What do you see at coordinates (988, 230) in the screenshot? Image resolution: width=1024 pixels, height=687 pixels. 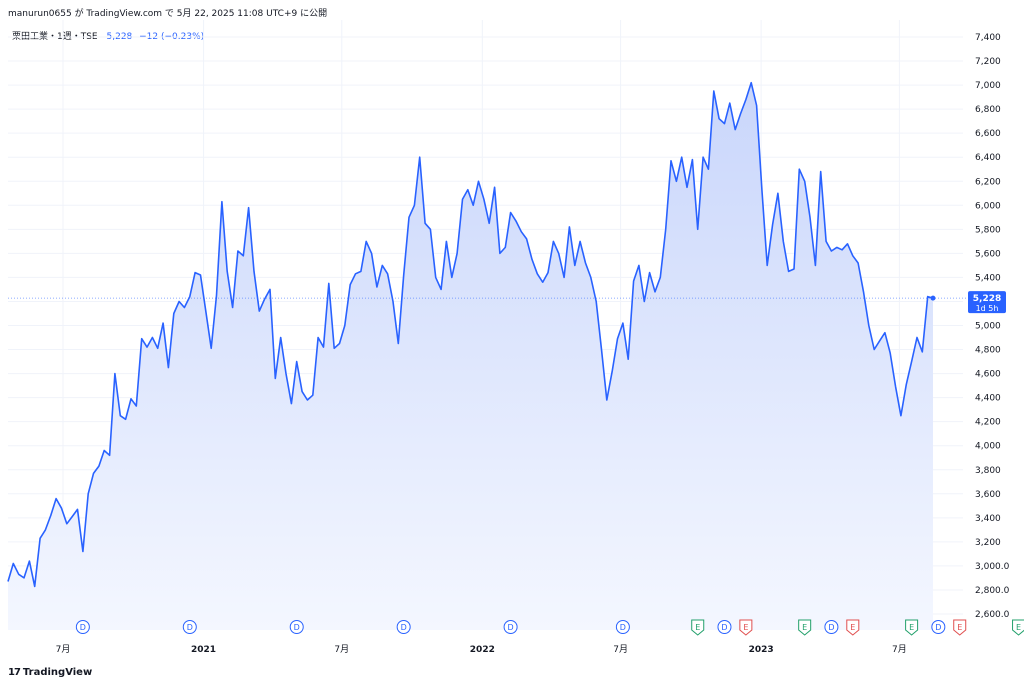 I see `y-tick-label: 5,800` at bounding box center [988, 230].